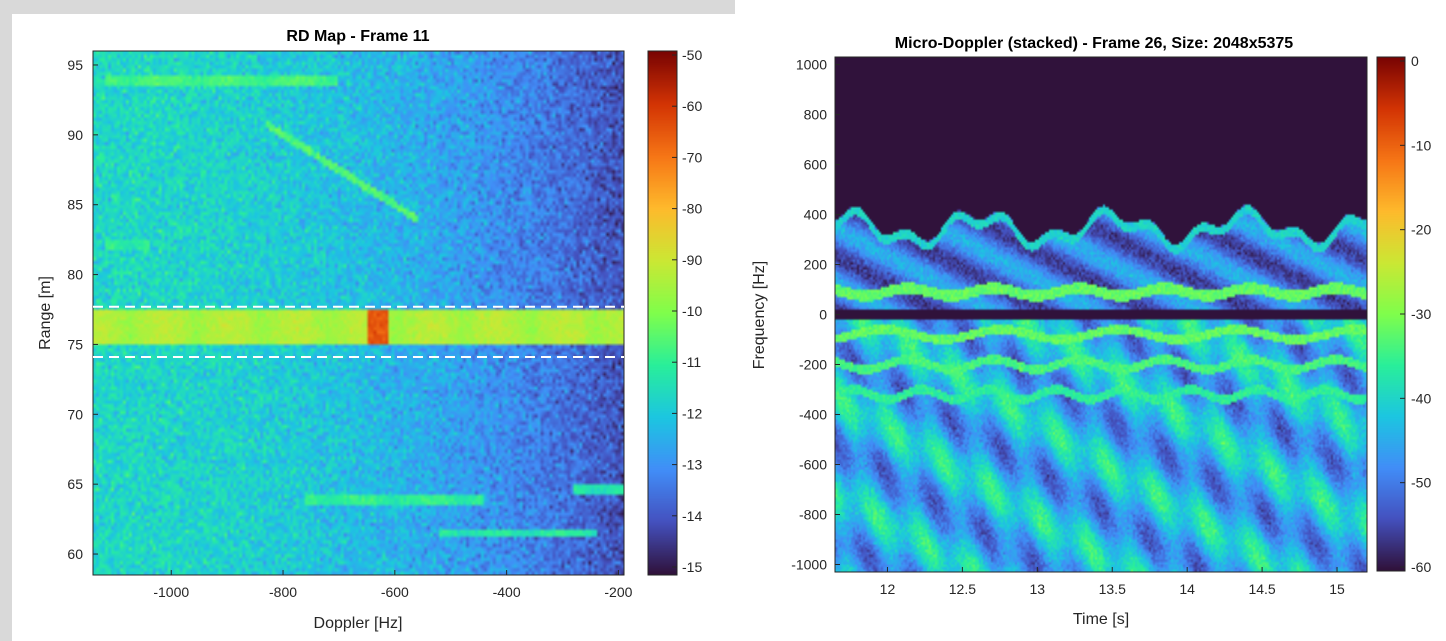 This screenshot has width=1446, height=641. What do you see at coordinates (692, 567) in the screenshot?
I see `rd-colorbar-tick-label: -15` at bounding box center [692, 567].